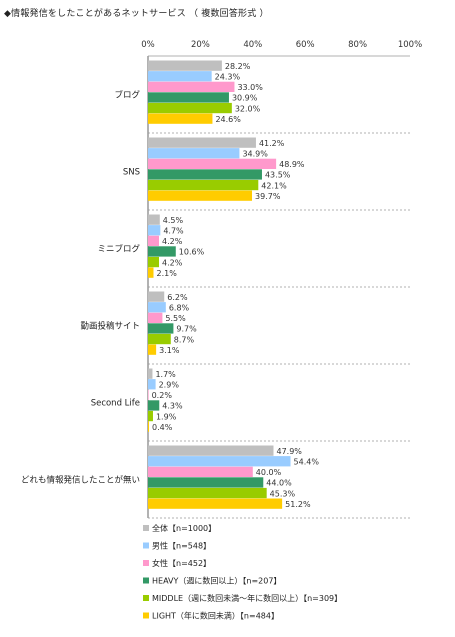  I want to click on bar-value-label: 8.7%, so click(184, 339).